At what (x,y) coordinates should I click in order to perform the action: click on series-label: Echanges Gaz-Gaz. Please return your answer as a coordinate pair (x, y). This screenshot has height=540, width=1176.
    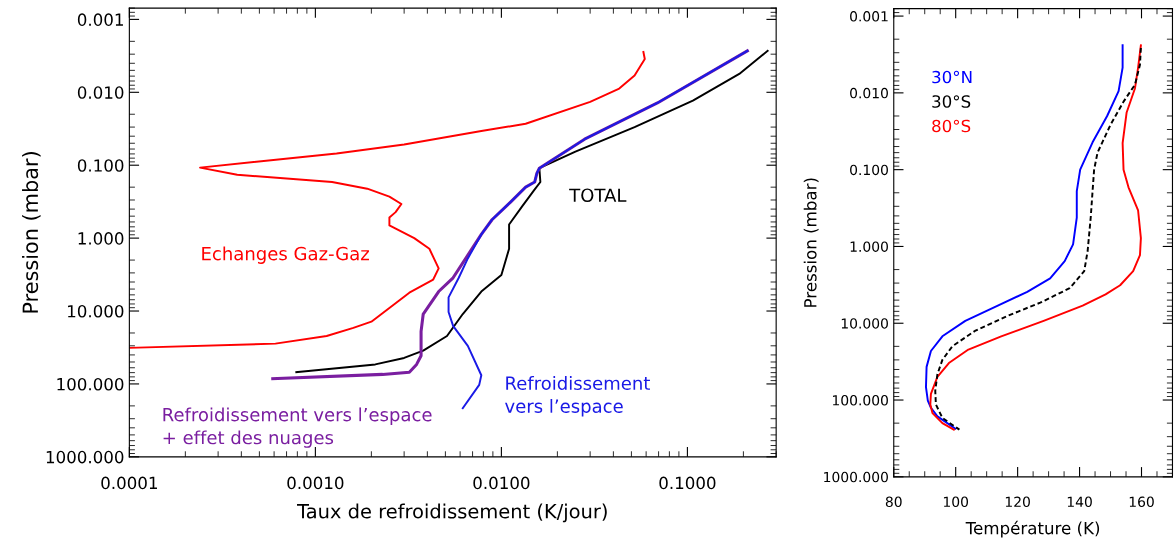
    Looking at the image, I should click on (285, 255).